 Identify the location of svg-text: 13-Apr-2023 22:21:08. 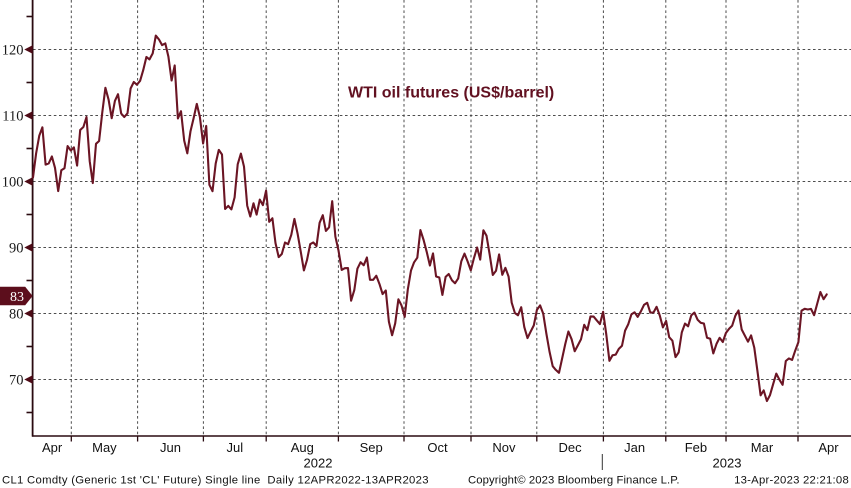
(791, 481).